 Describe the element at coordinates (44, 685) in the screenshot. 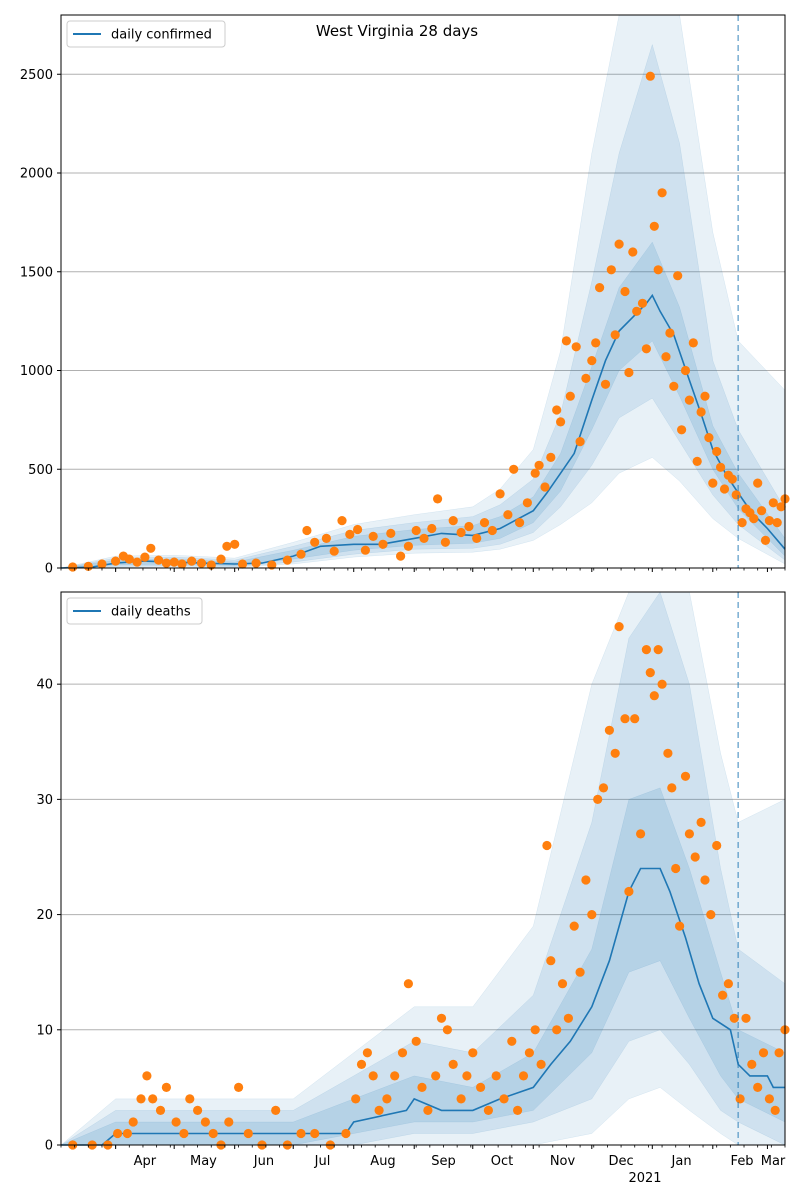

I see `deaths-y-tick-label: 40` at that location.